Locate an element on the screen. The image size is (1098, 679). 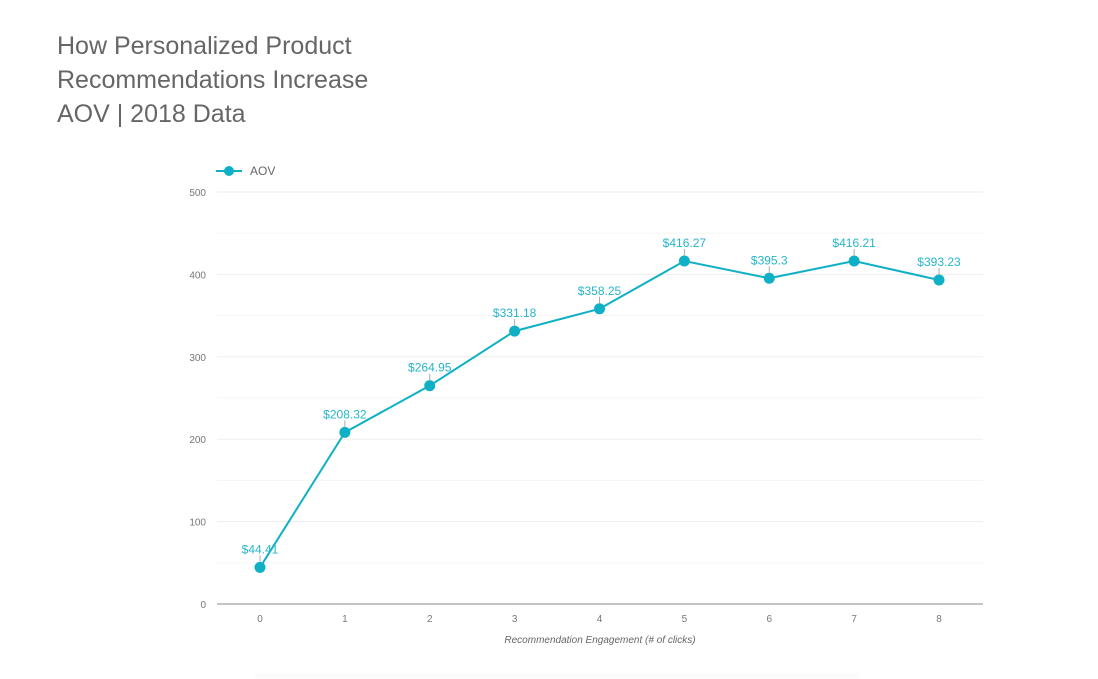
y-tick-label: 200 is located at coordinates (197, 440).